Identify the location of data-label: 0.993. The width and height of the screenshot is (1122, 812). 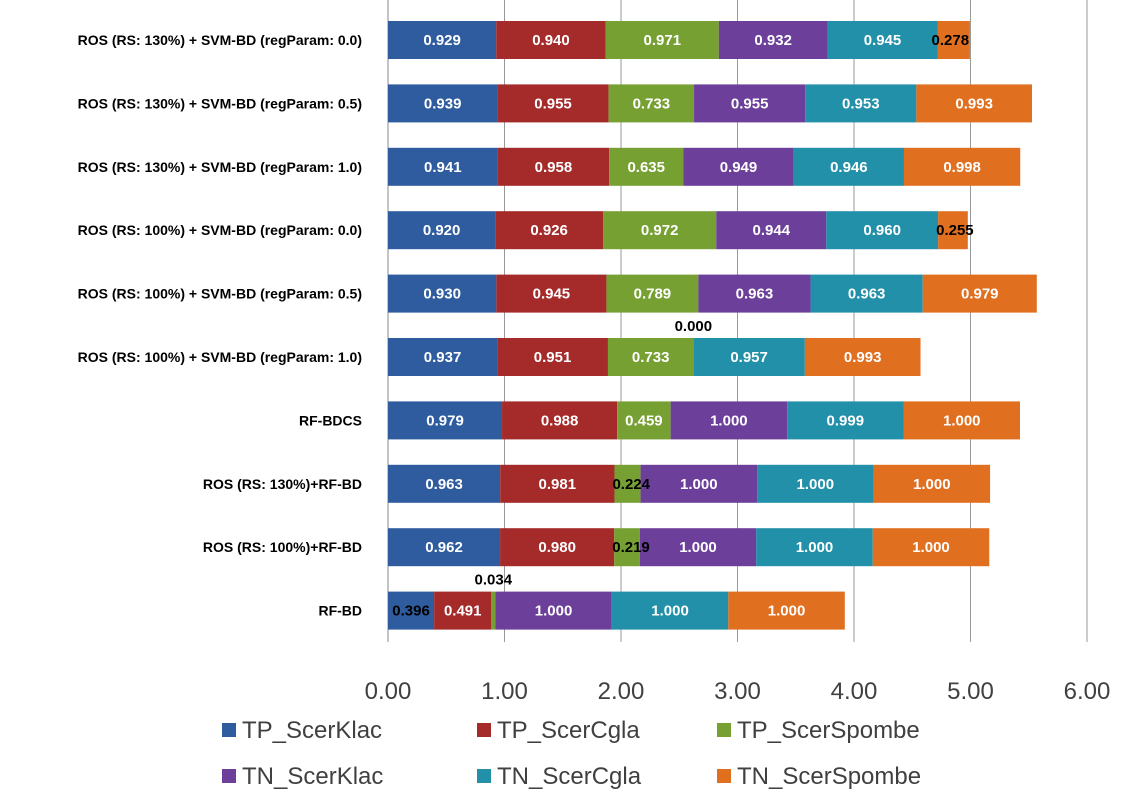
(974, 103).